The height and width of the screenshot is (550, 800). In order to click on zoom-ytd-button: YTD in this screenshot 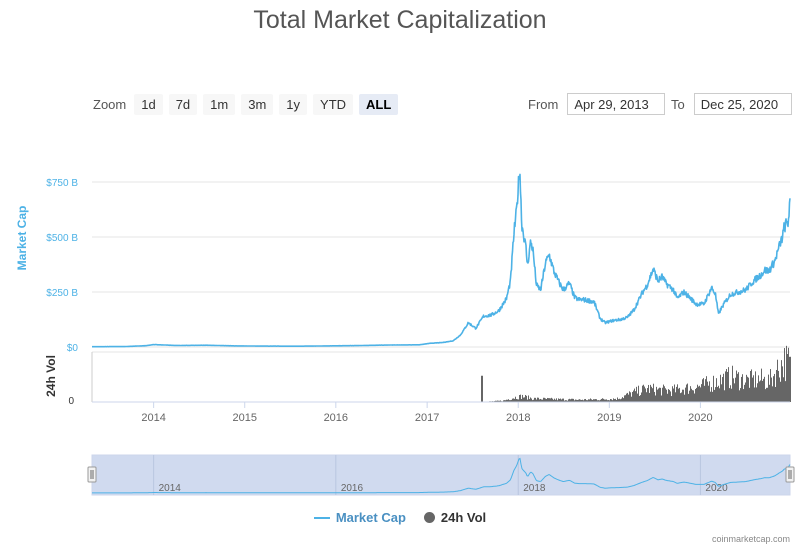, I will do `click(333, 104)`.